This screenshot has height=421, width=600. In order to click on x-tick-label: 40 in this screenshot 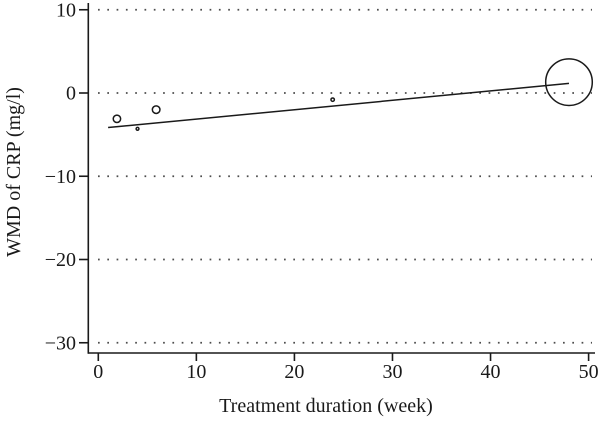, I will do `click(491, 372)`.